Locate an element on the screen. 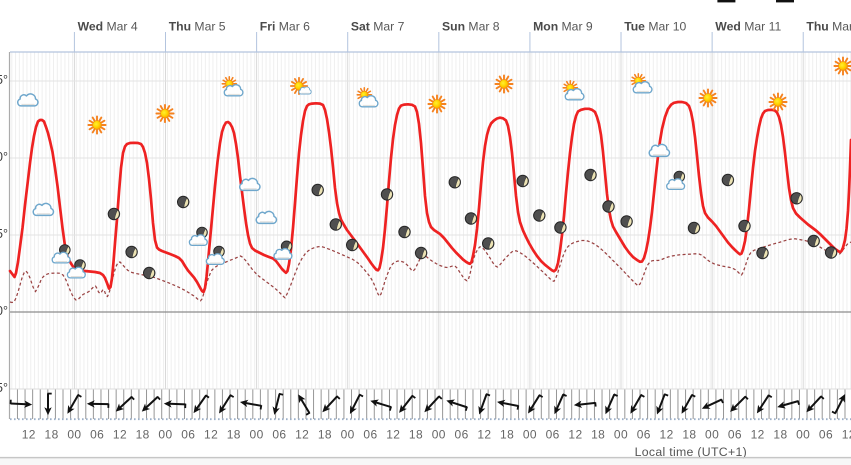  svg-text: Wed Mar 11 is located at coordinates (748, 27).